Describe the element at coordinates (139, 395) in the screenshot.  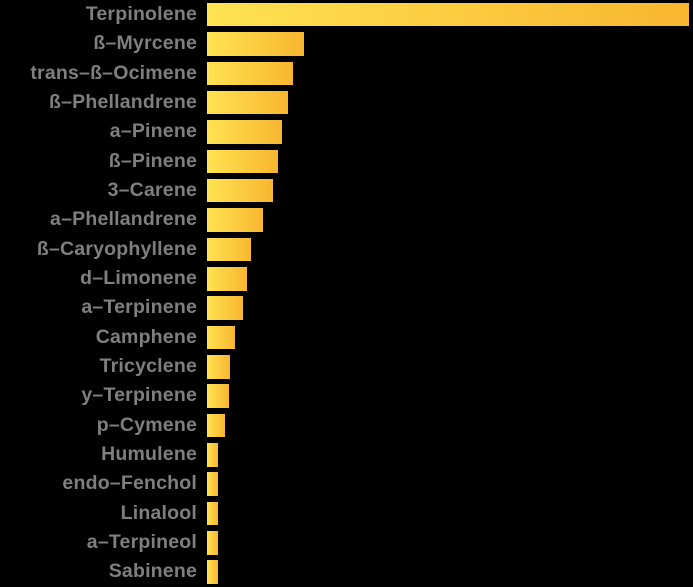
I see `category-label: y–Terpinene` at that location.